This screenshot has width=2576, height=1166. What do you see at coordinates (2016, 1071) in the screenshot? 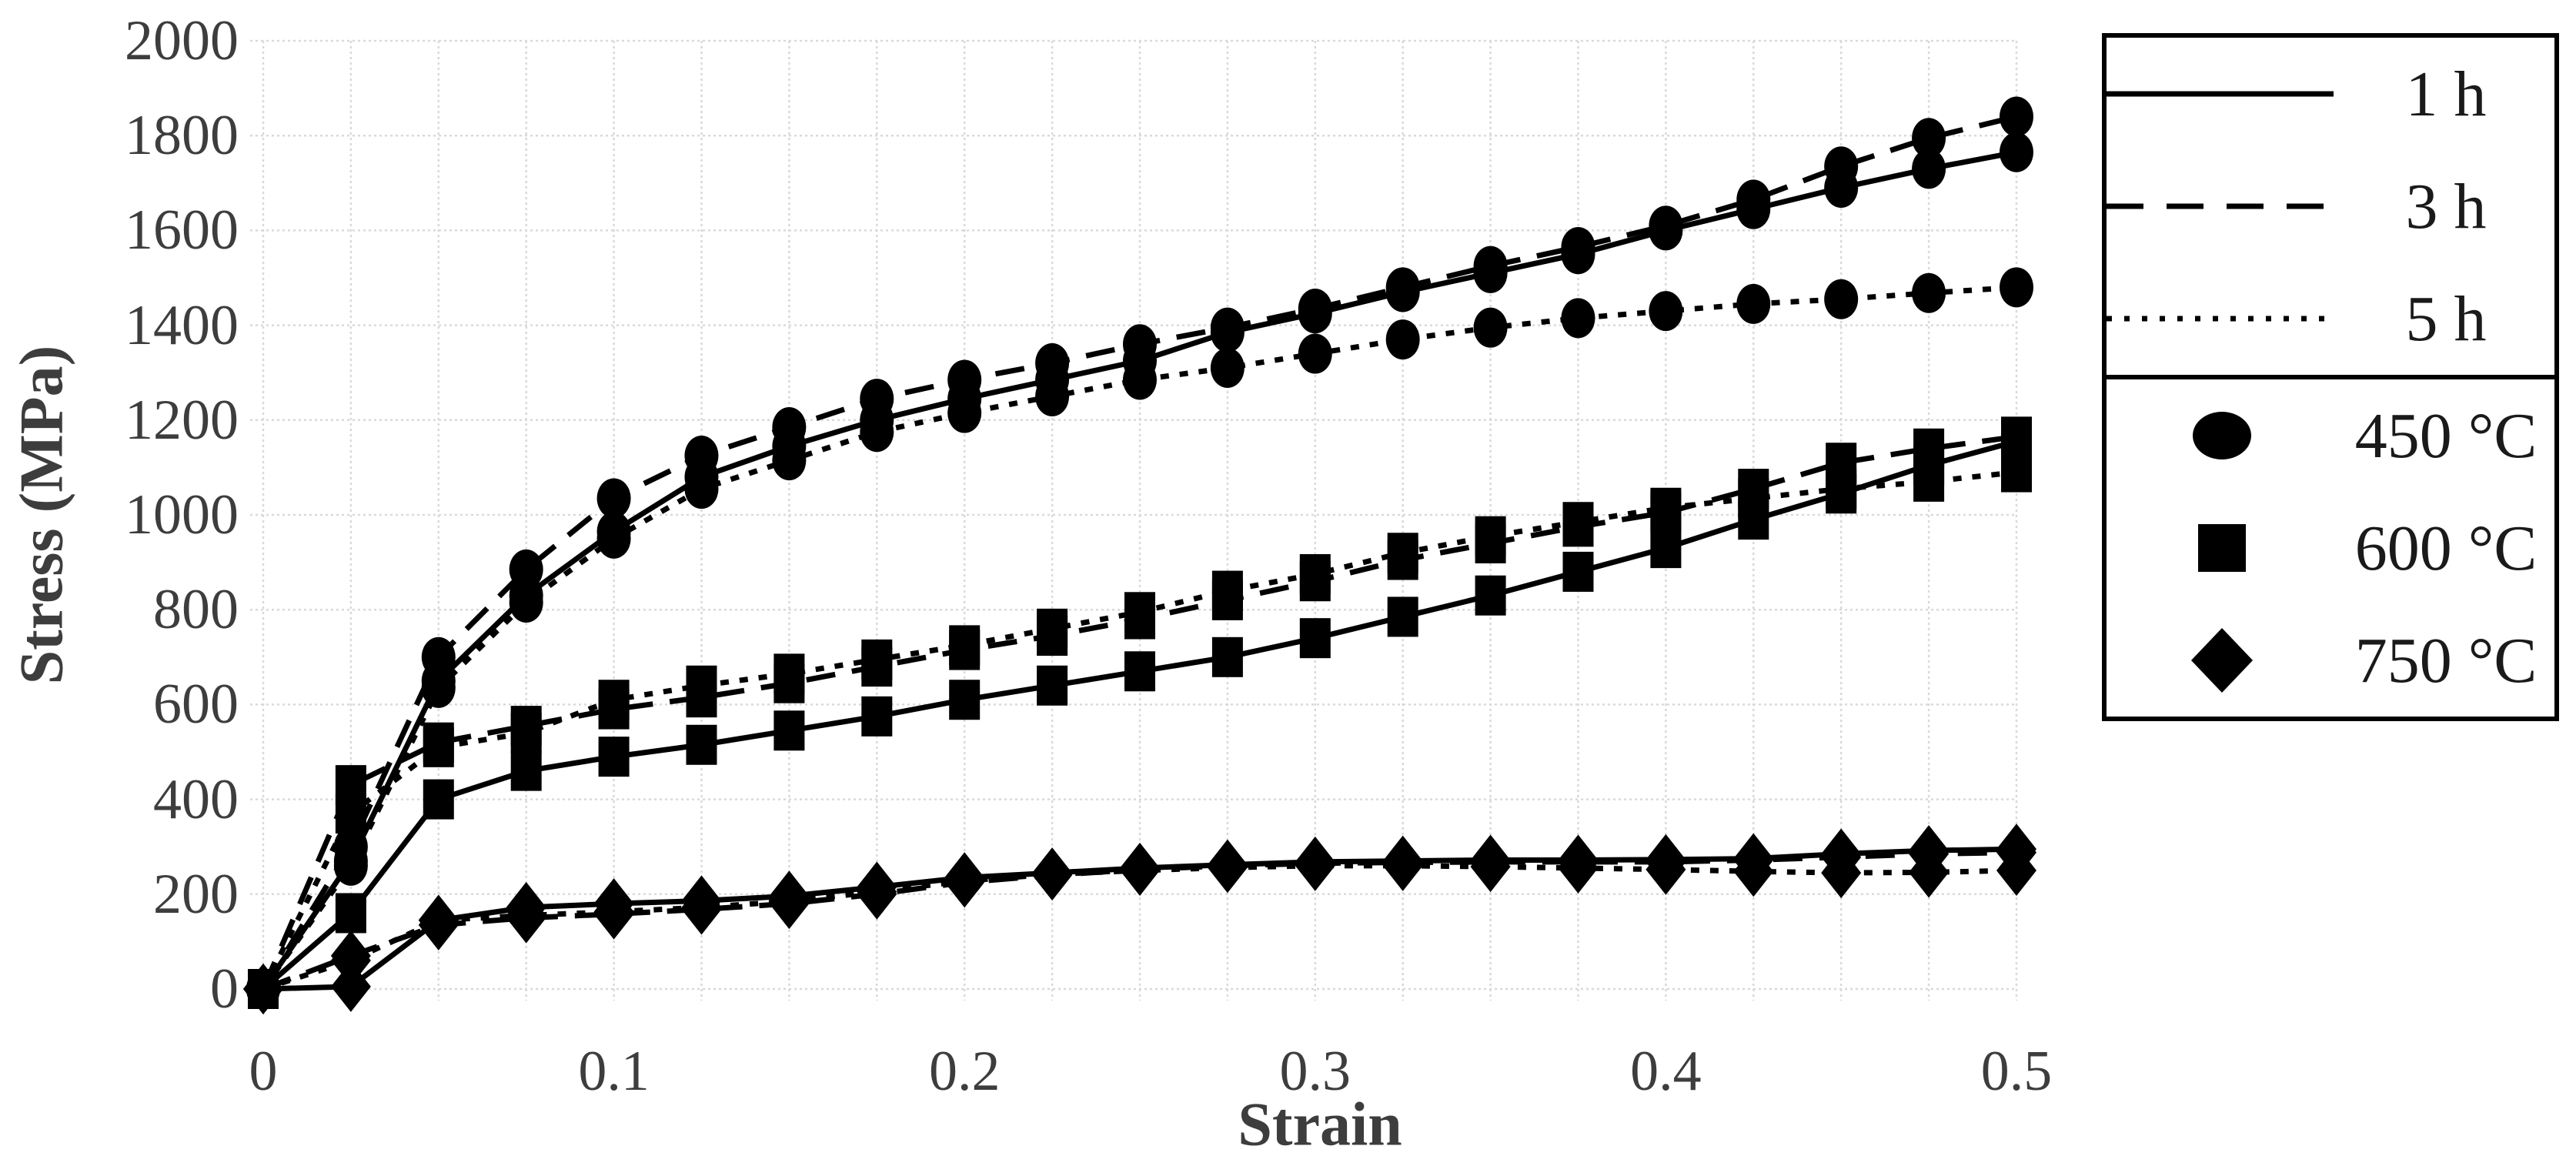
I see `x-tick-label: 0.5` at bounding box center [2016, 1071].